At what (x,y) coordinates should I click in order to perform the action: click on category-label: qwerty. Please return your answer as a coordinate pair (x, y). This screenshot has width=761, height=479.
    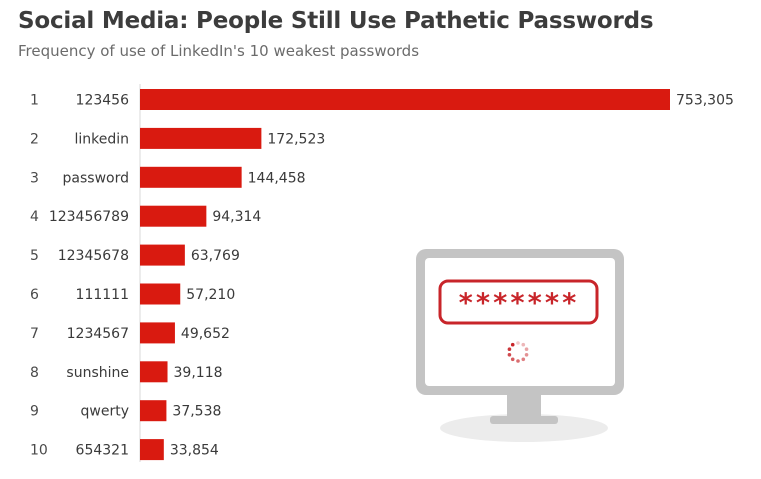
    Looking at the image, I should click on (105, 412).